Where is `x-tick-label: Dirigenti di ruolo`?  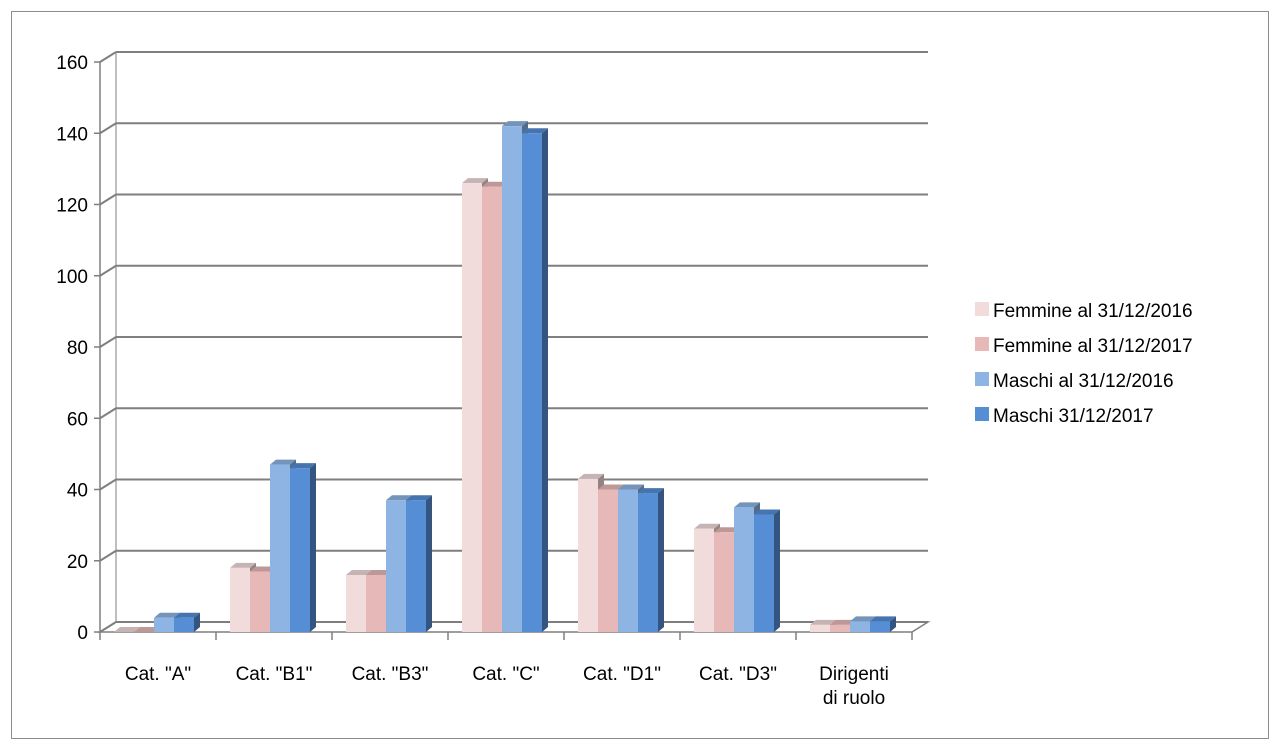 x-tick-label: Dirigenti di ruolo is located at coordinates (854, 686).